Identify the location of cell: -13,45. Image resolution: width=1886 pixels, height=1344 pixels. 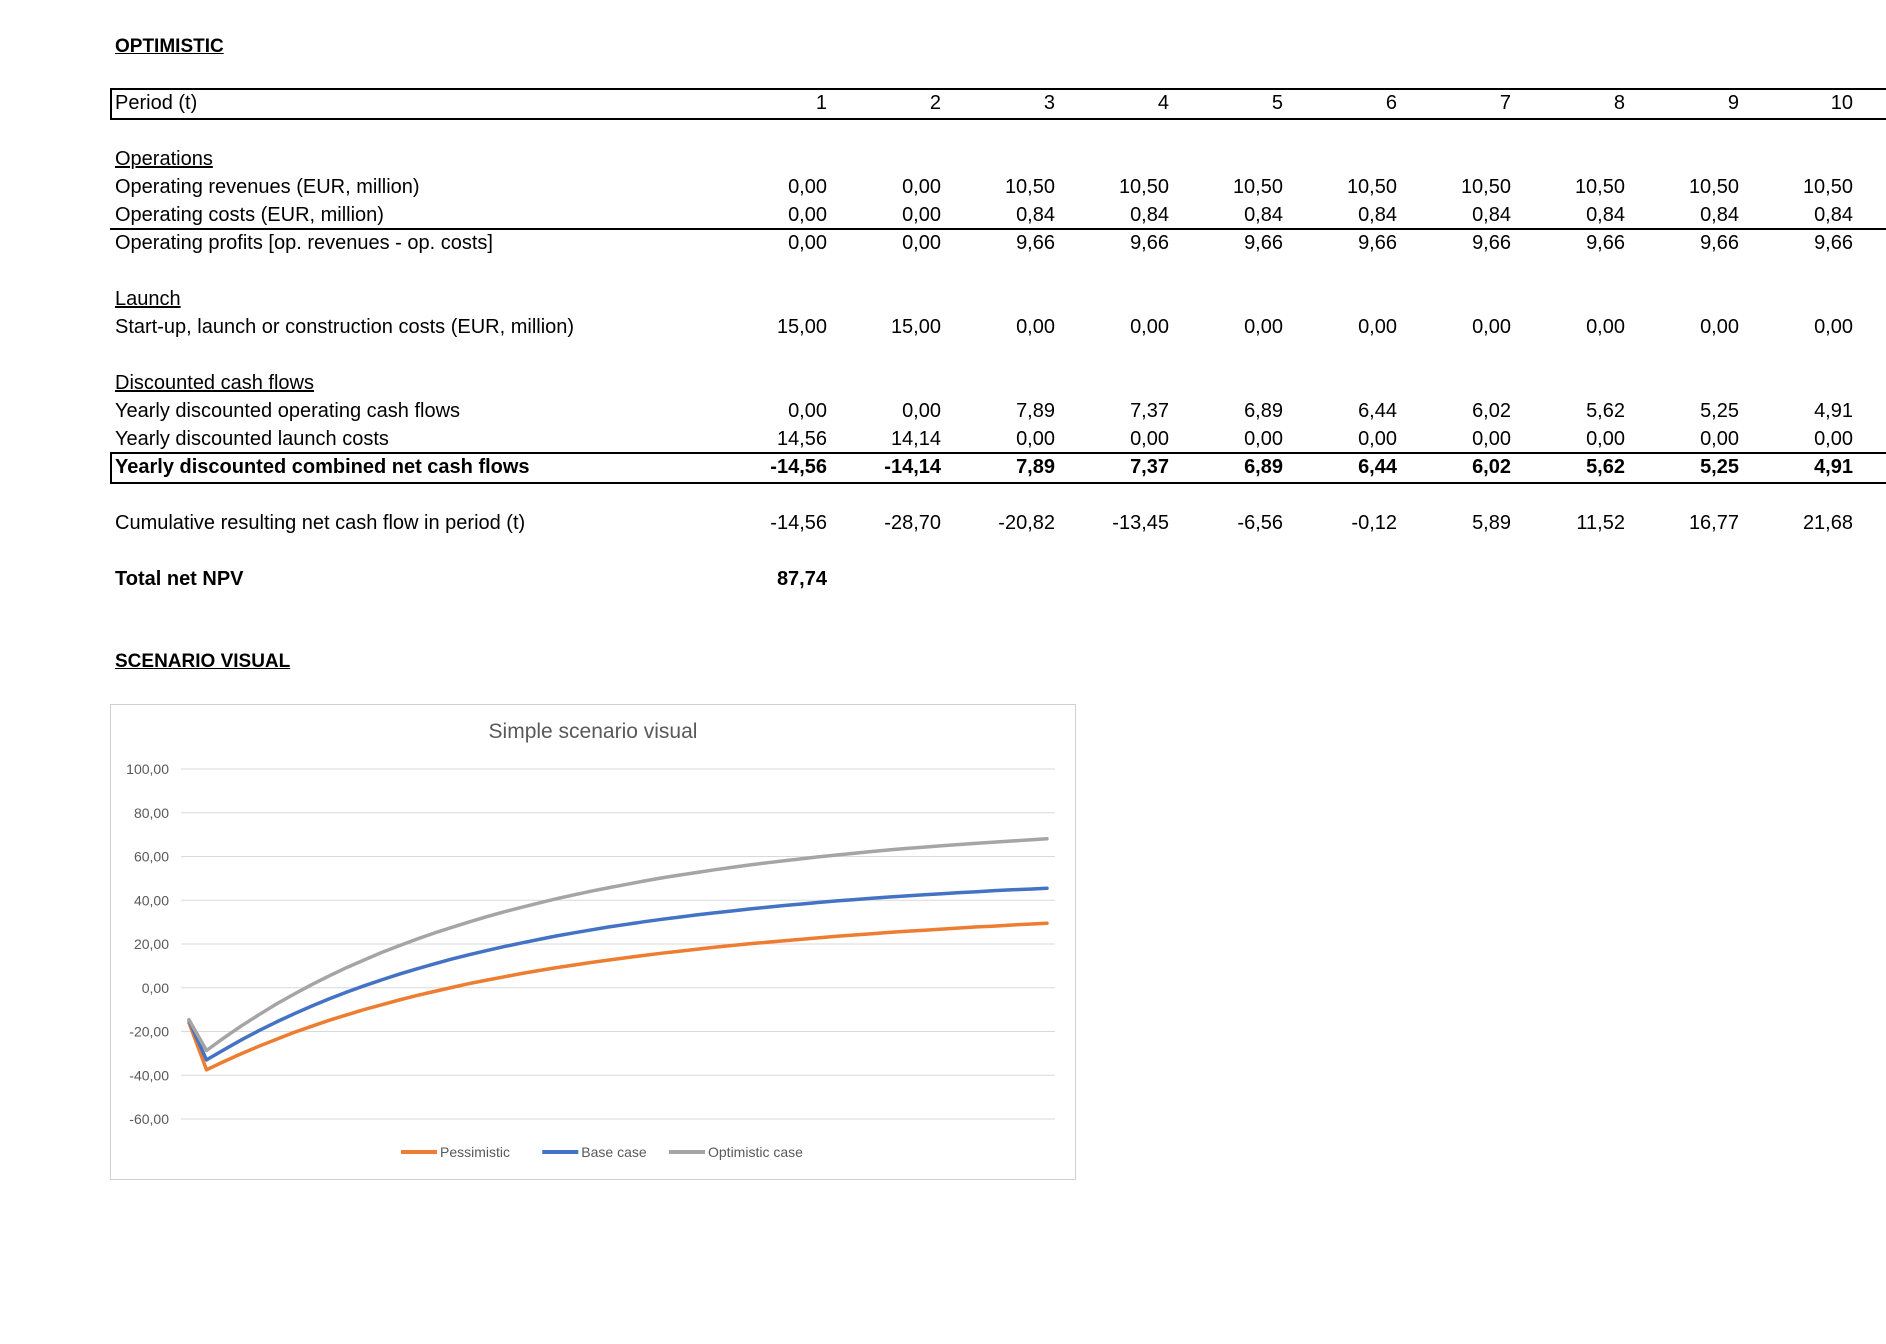
(1140, 523).